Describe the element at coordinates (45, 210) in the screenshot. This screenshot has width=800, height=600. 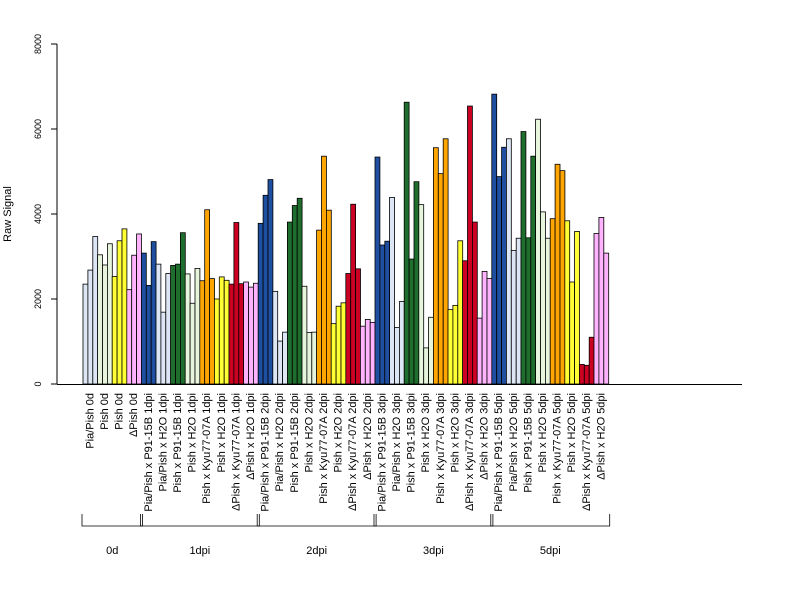
I see `y-axis: 0 2000 4000 6000 8000` at that location.